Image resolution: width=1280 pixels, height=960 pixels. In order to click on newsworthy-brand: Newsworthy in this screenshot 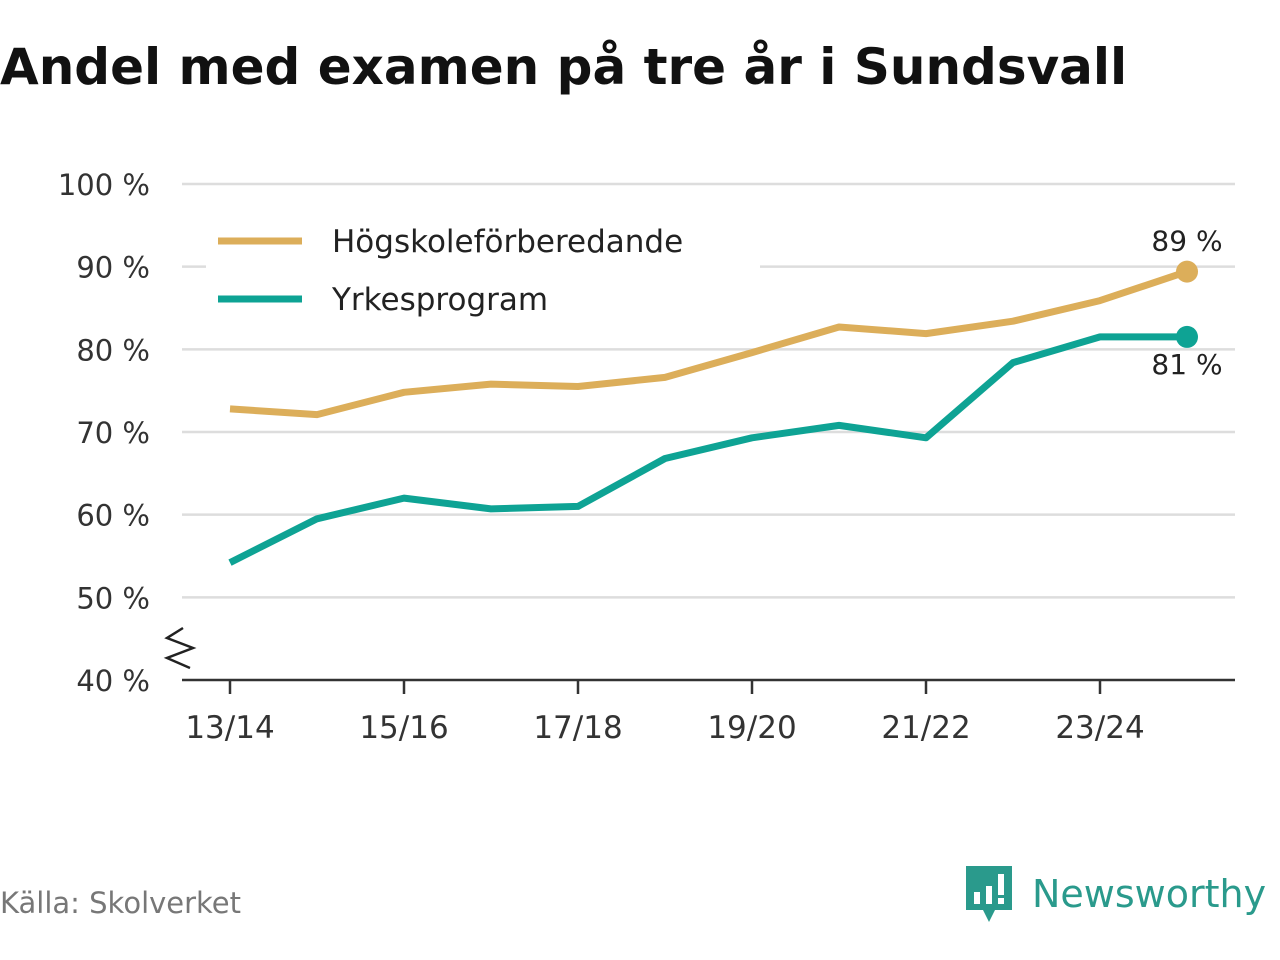, I will do `click(1114, 894)`.